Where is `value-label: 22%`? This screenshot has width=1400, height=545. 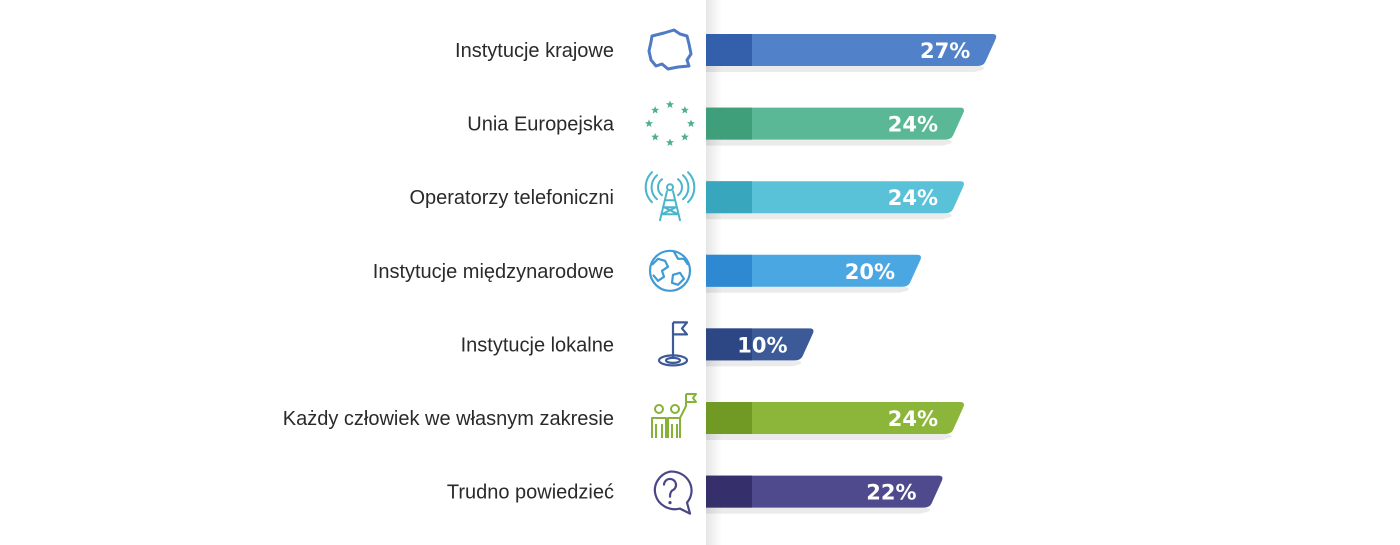
value-label: 22% is located at coordinates (891, 493).